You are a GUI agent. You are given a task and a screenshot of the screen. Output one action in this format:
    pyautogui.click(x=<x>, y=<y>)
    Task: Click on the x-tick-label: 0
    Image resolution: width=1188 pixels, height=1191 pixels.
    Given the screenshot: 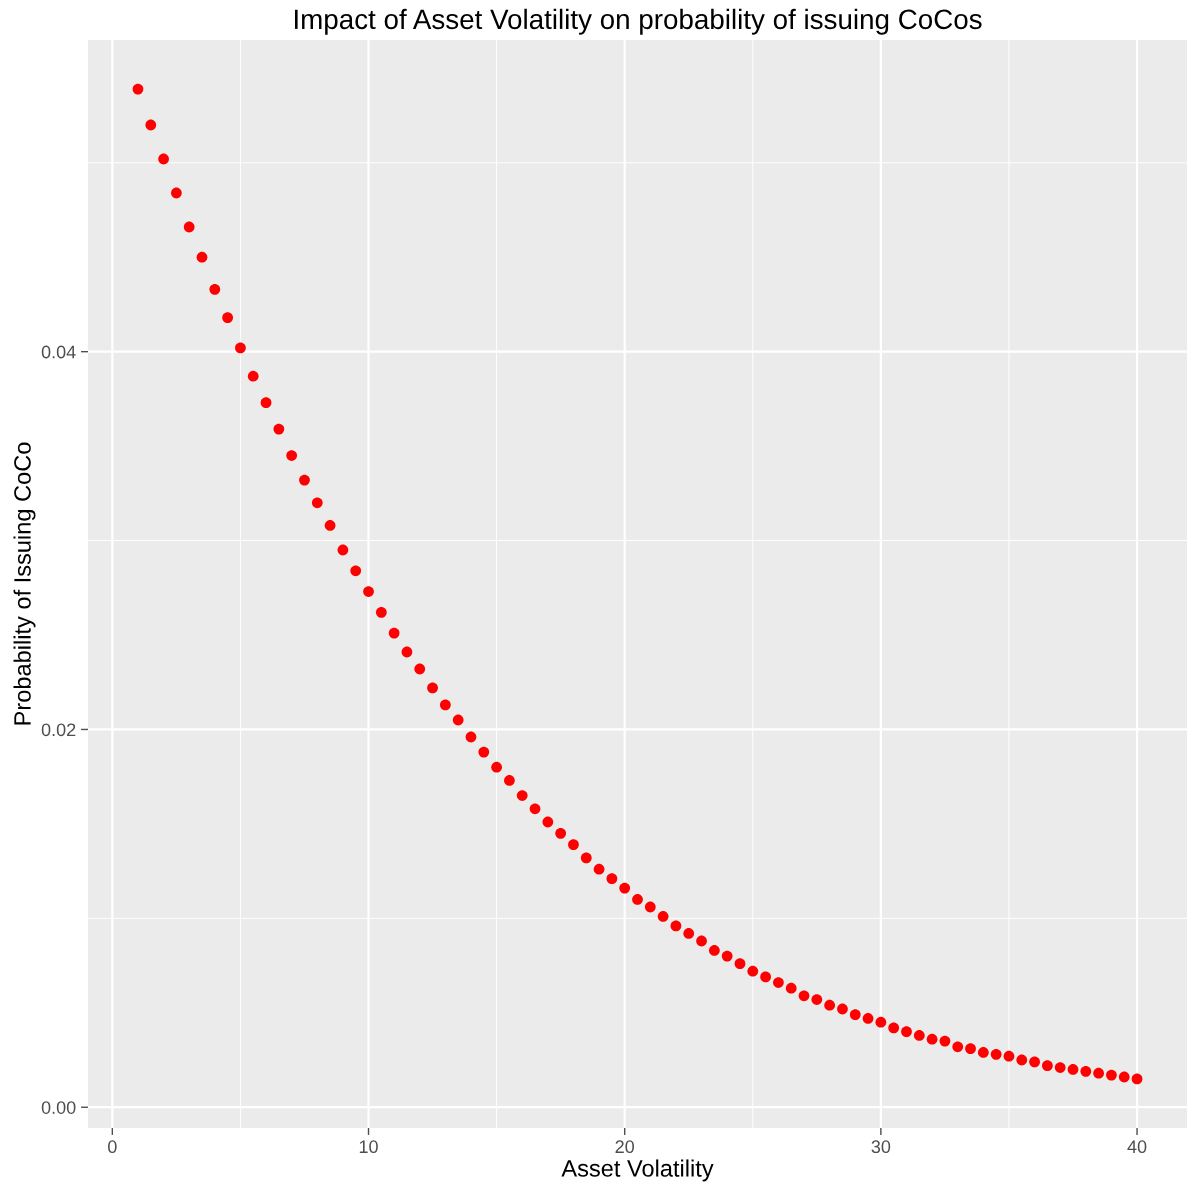 What is the action you would take?
    pyautogui.click(x=112, y=1147)
    